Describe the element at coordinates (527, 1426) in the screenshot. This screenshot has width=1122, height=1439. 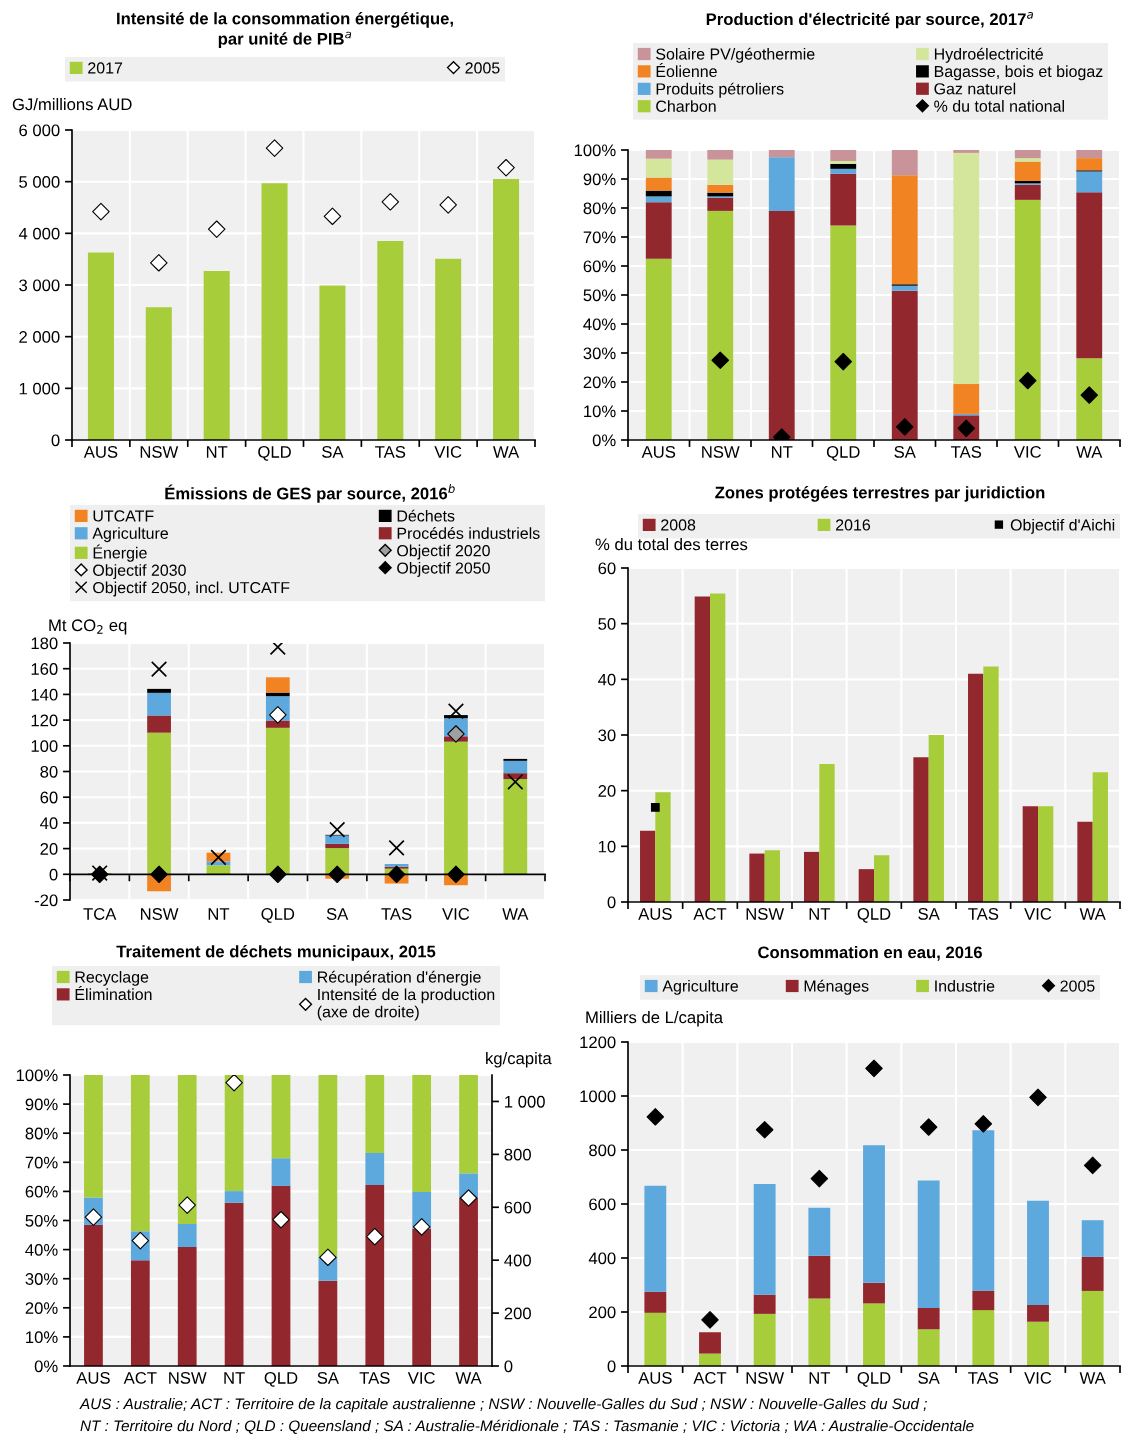
I see `text: NT : Territoire du Nord ; QLD : Queensland ; SA : Australie-Méridionale ; TAS : Tasmanie ; VIC : Victoria ; WA : Australie-Occidentale` at that location.